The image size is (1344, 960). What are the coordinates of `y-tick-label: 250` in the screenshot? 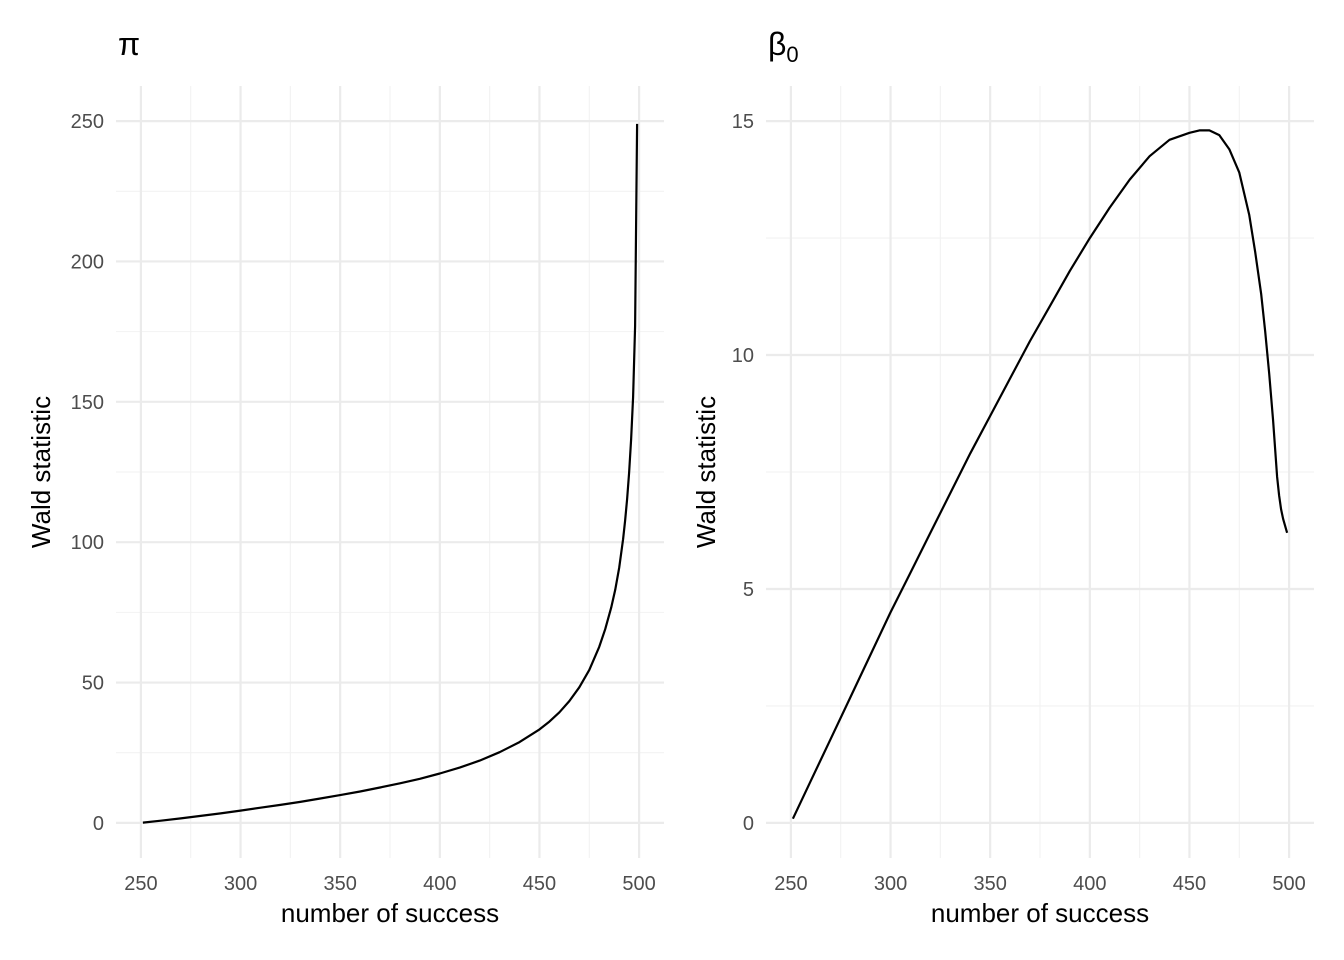 It's located at (87, 122).